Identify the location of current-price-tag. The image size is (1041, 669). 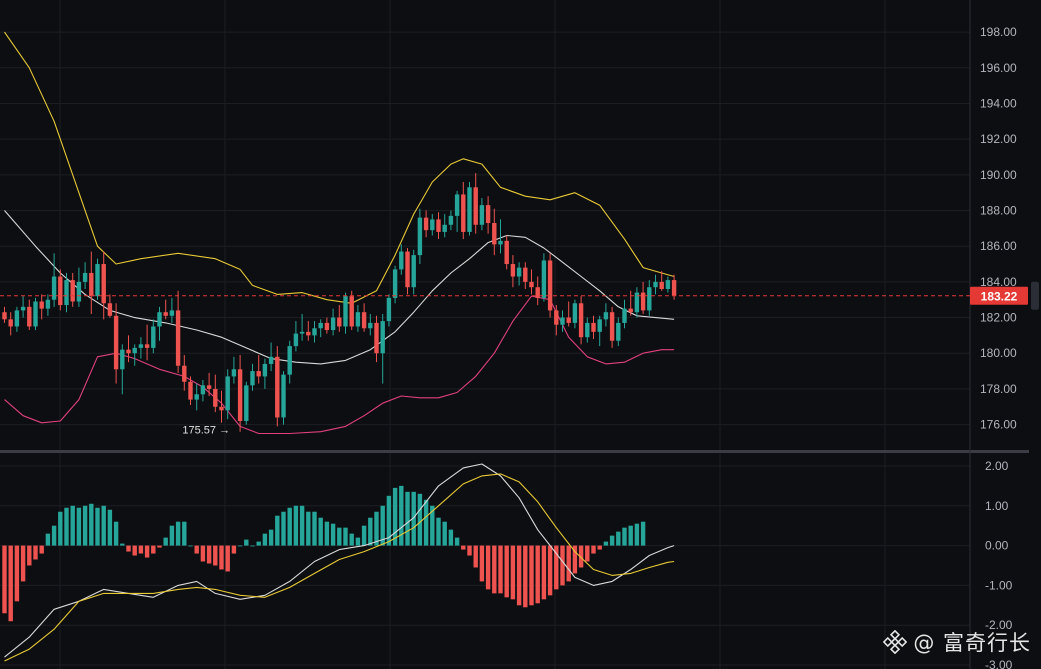
(999, 295).